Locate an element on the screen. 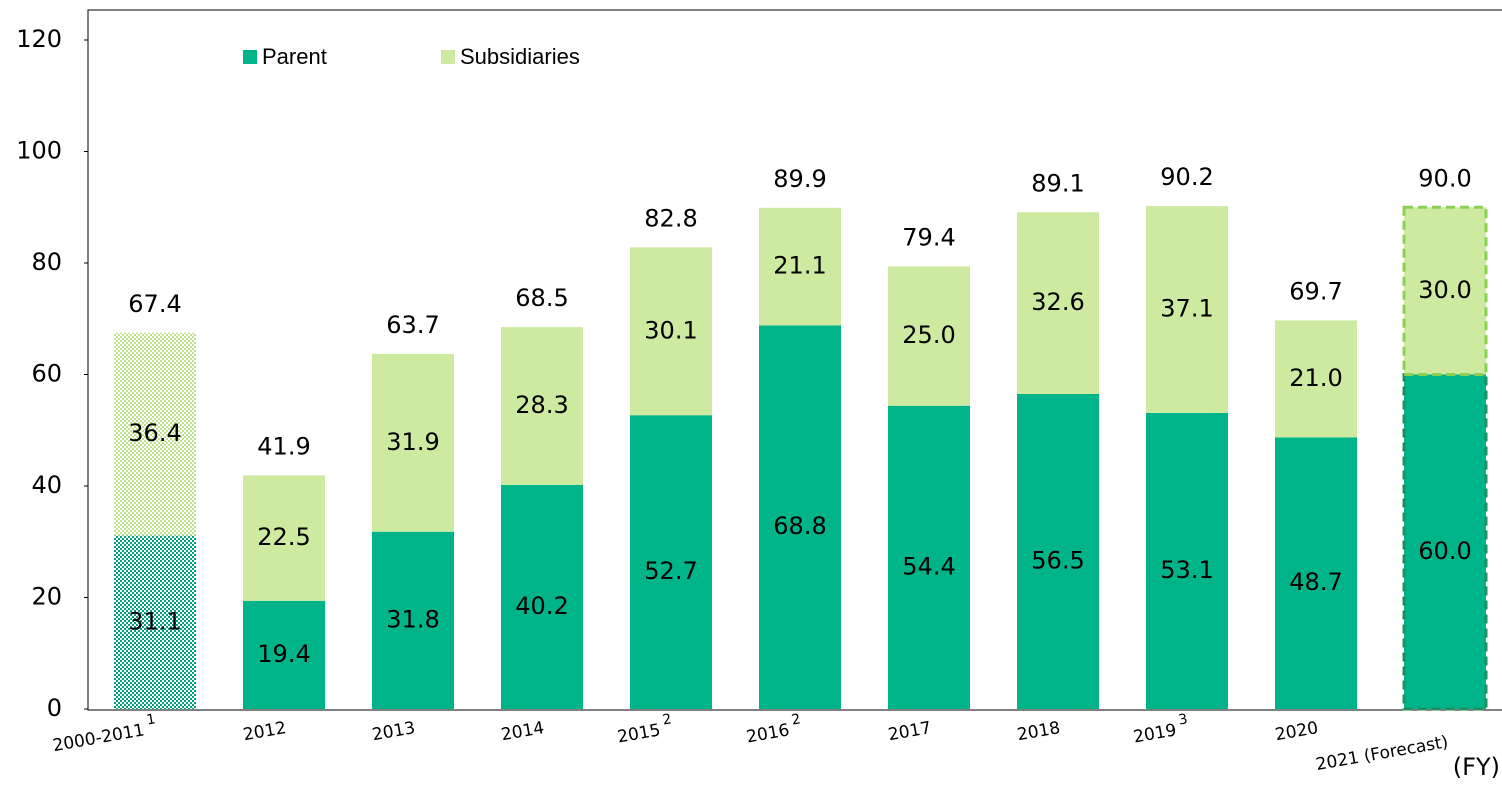 This screenshot has width=1502, height=785. y-tick-label: 0 is located at coordinates (54, 708).